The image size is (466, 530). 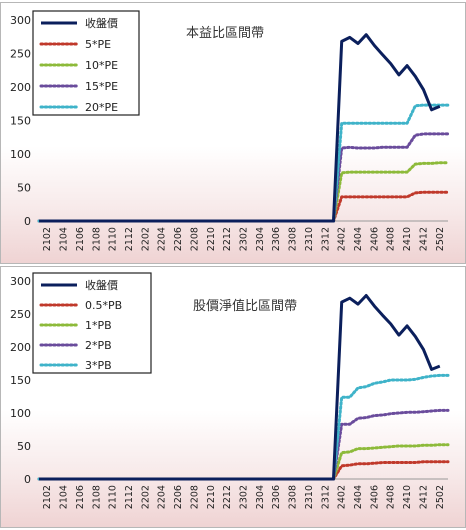 What do you see at coordinates (101, 107) in the screenshot?
I see `legend-label: 20*PE` at bounding box center [101, 107].